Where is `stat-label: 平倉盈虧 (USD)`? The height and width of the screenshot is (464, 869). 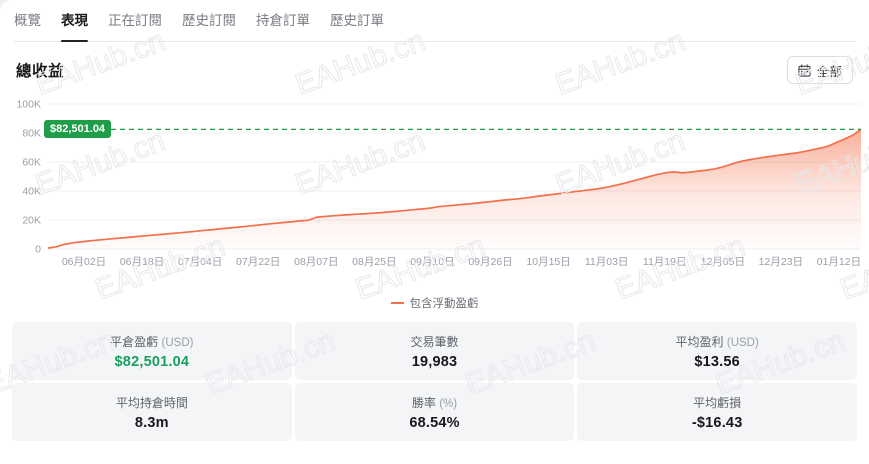 stat-label: 平倉盈虧 (USD) is located at coordinates (151, 341).